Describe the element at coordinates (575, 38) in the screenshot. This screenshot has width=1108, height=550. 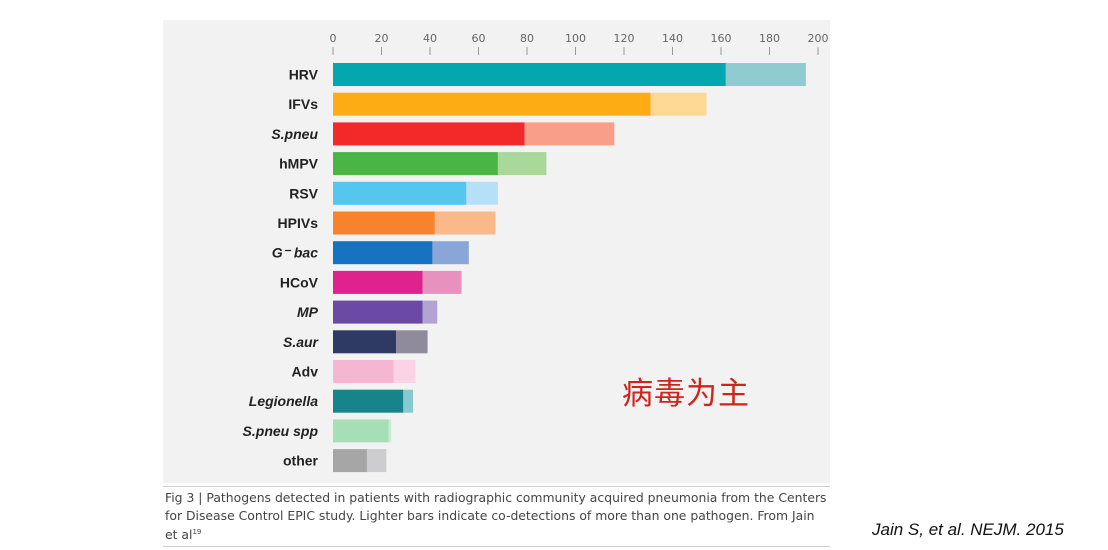
I see `x-tick-label: 100` at that location.